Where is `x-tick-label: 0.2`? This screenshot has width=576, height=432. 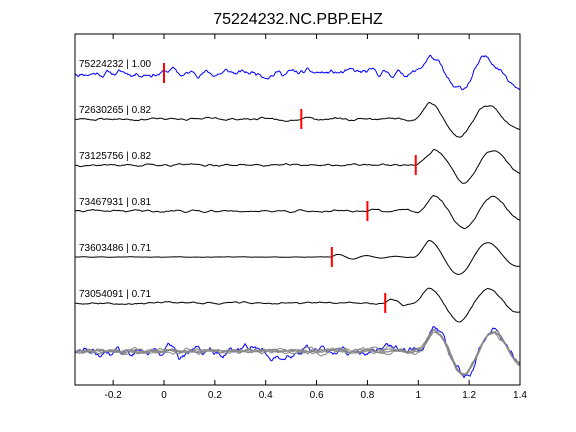 x-tick-label: 0.2 is located at coordinates (215, 395).